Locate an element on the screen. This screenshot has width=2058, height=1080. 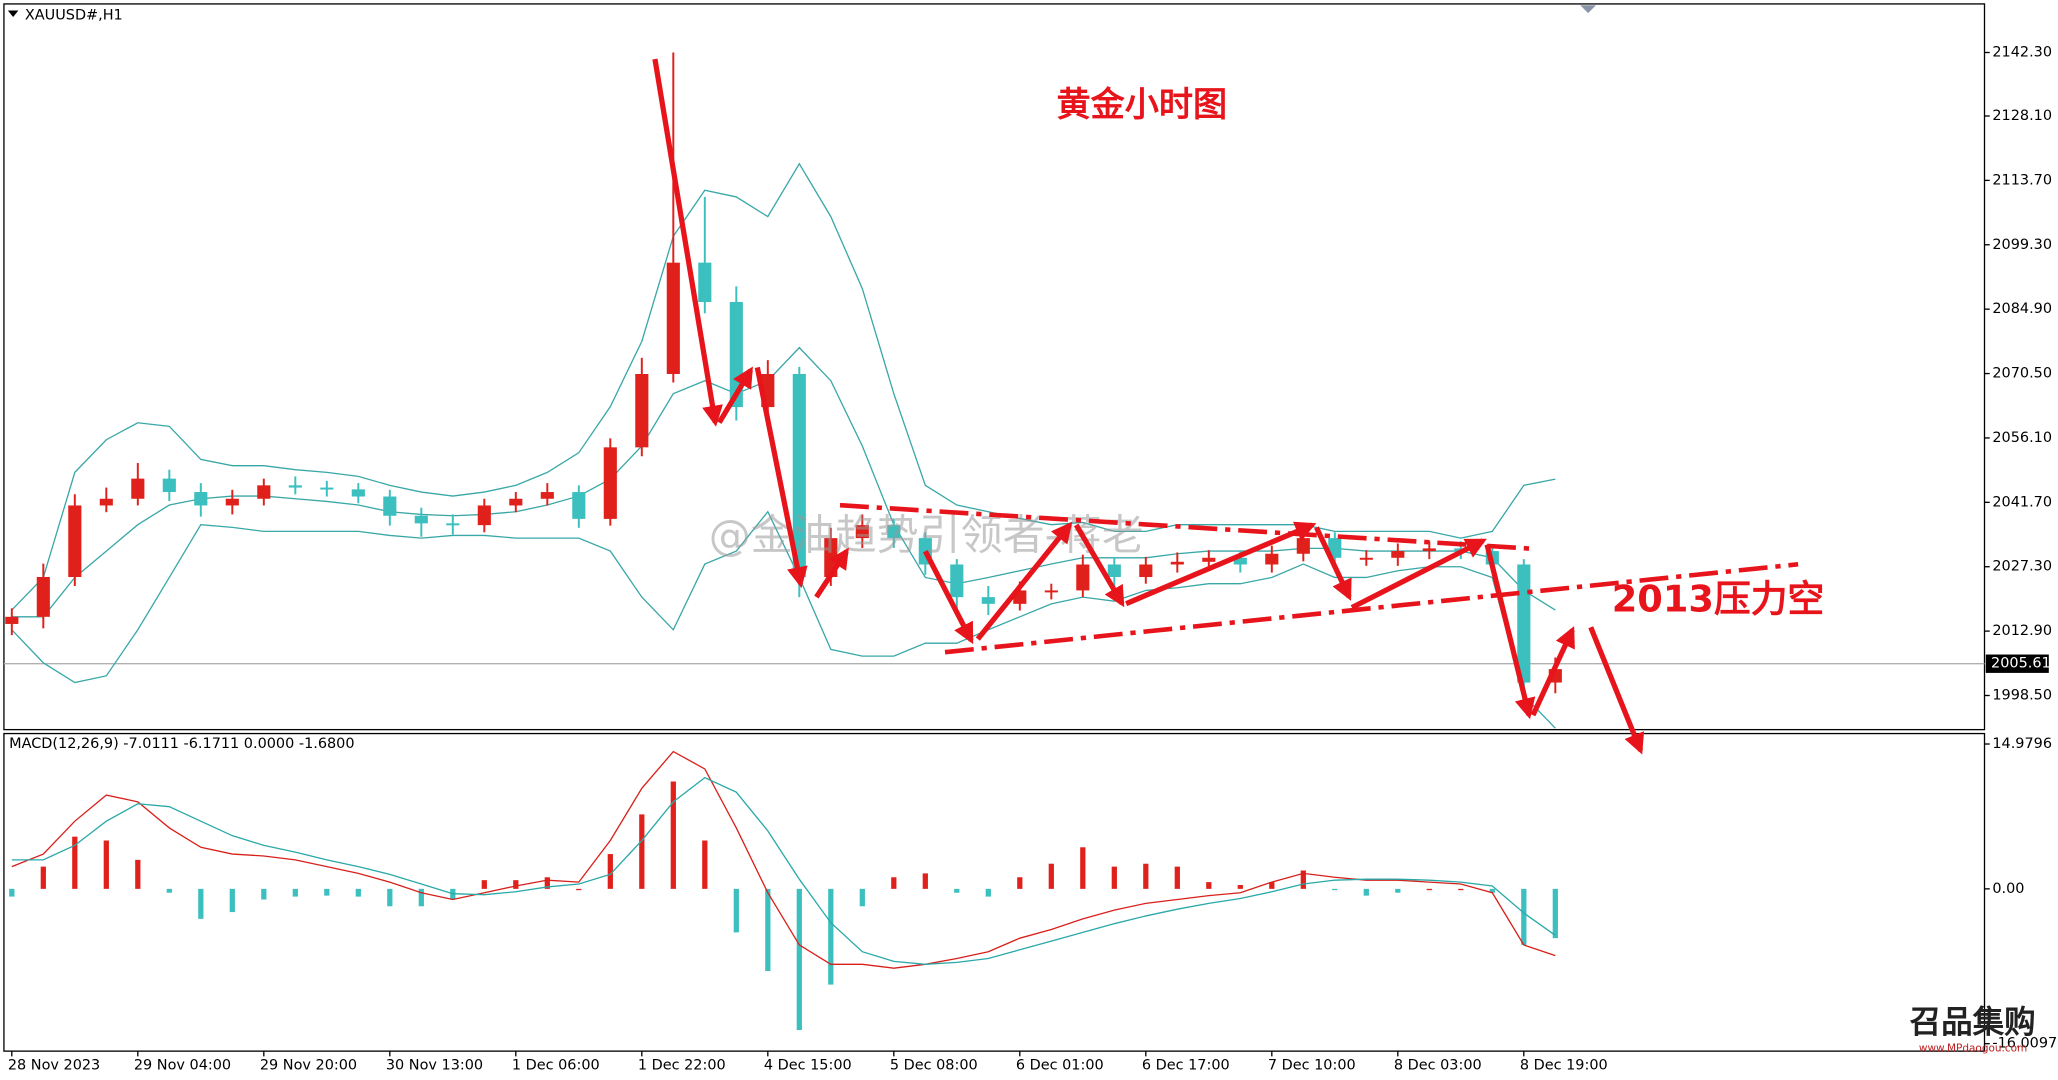
y-tick-label: -16.0097 is located at coordinates (2024, 1044).